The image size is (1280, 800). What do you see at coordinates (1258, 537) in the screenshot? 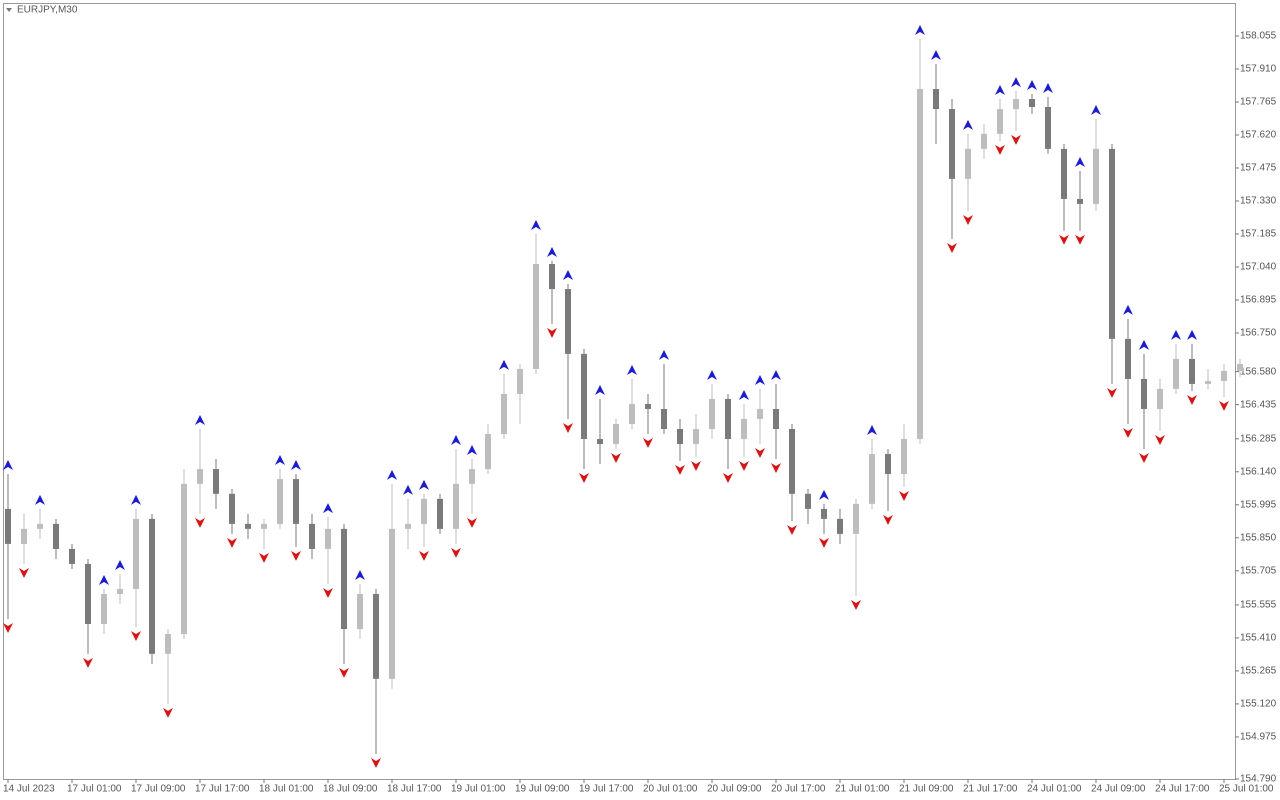
I see `y-tick-label: 155.850` at bounding box center [1258, 537].